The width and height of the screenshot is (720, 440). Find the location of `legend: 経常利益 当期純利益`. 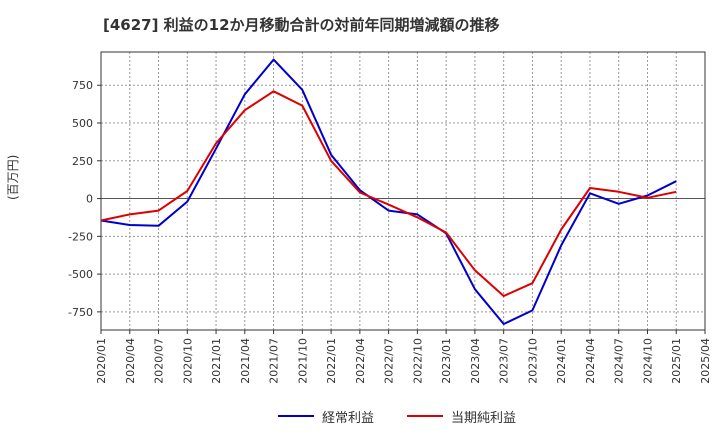

legend: 経常利益 当期純利益 is located at coordinates (360, 416).